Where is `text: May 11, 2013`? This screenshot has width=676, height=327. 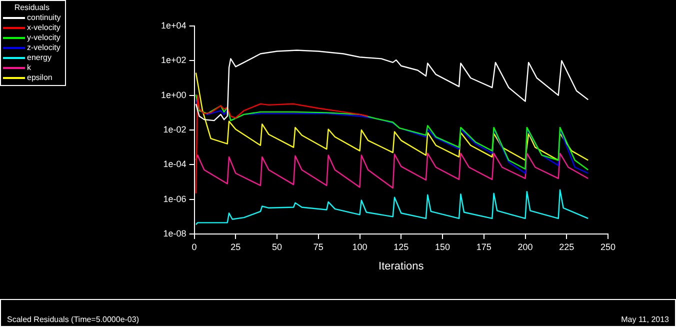 text: May 11, 2013 is located at coordinates (645, 319).